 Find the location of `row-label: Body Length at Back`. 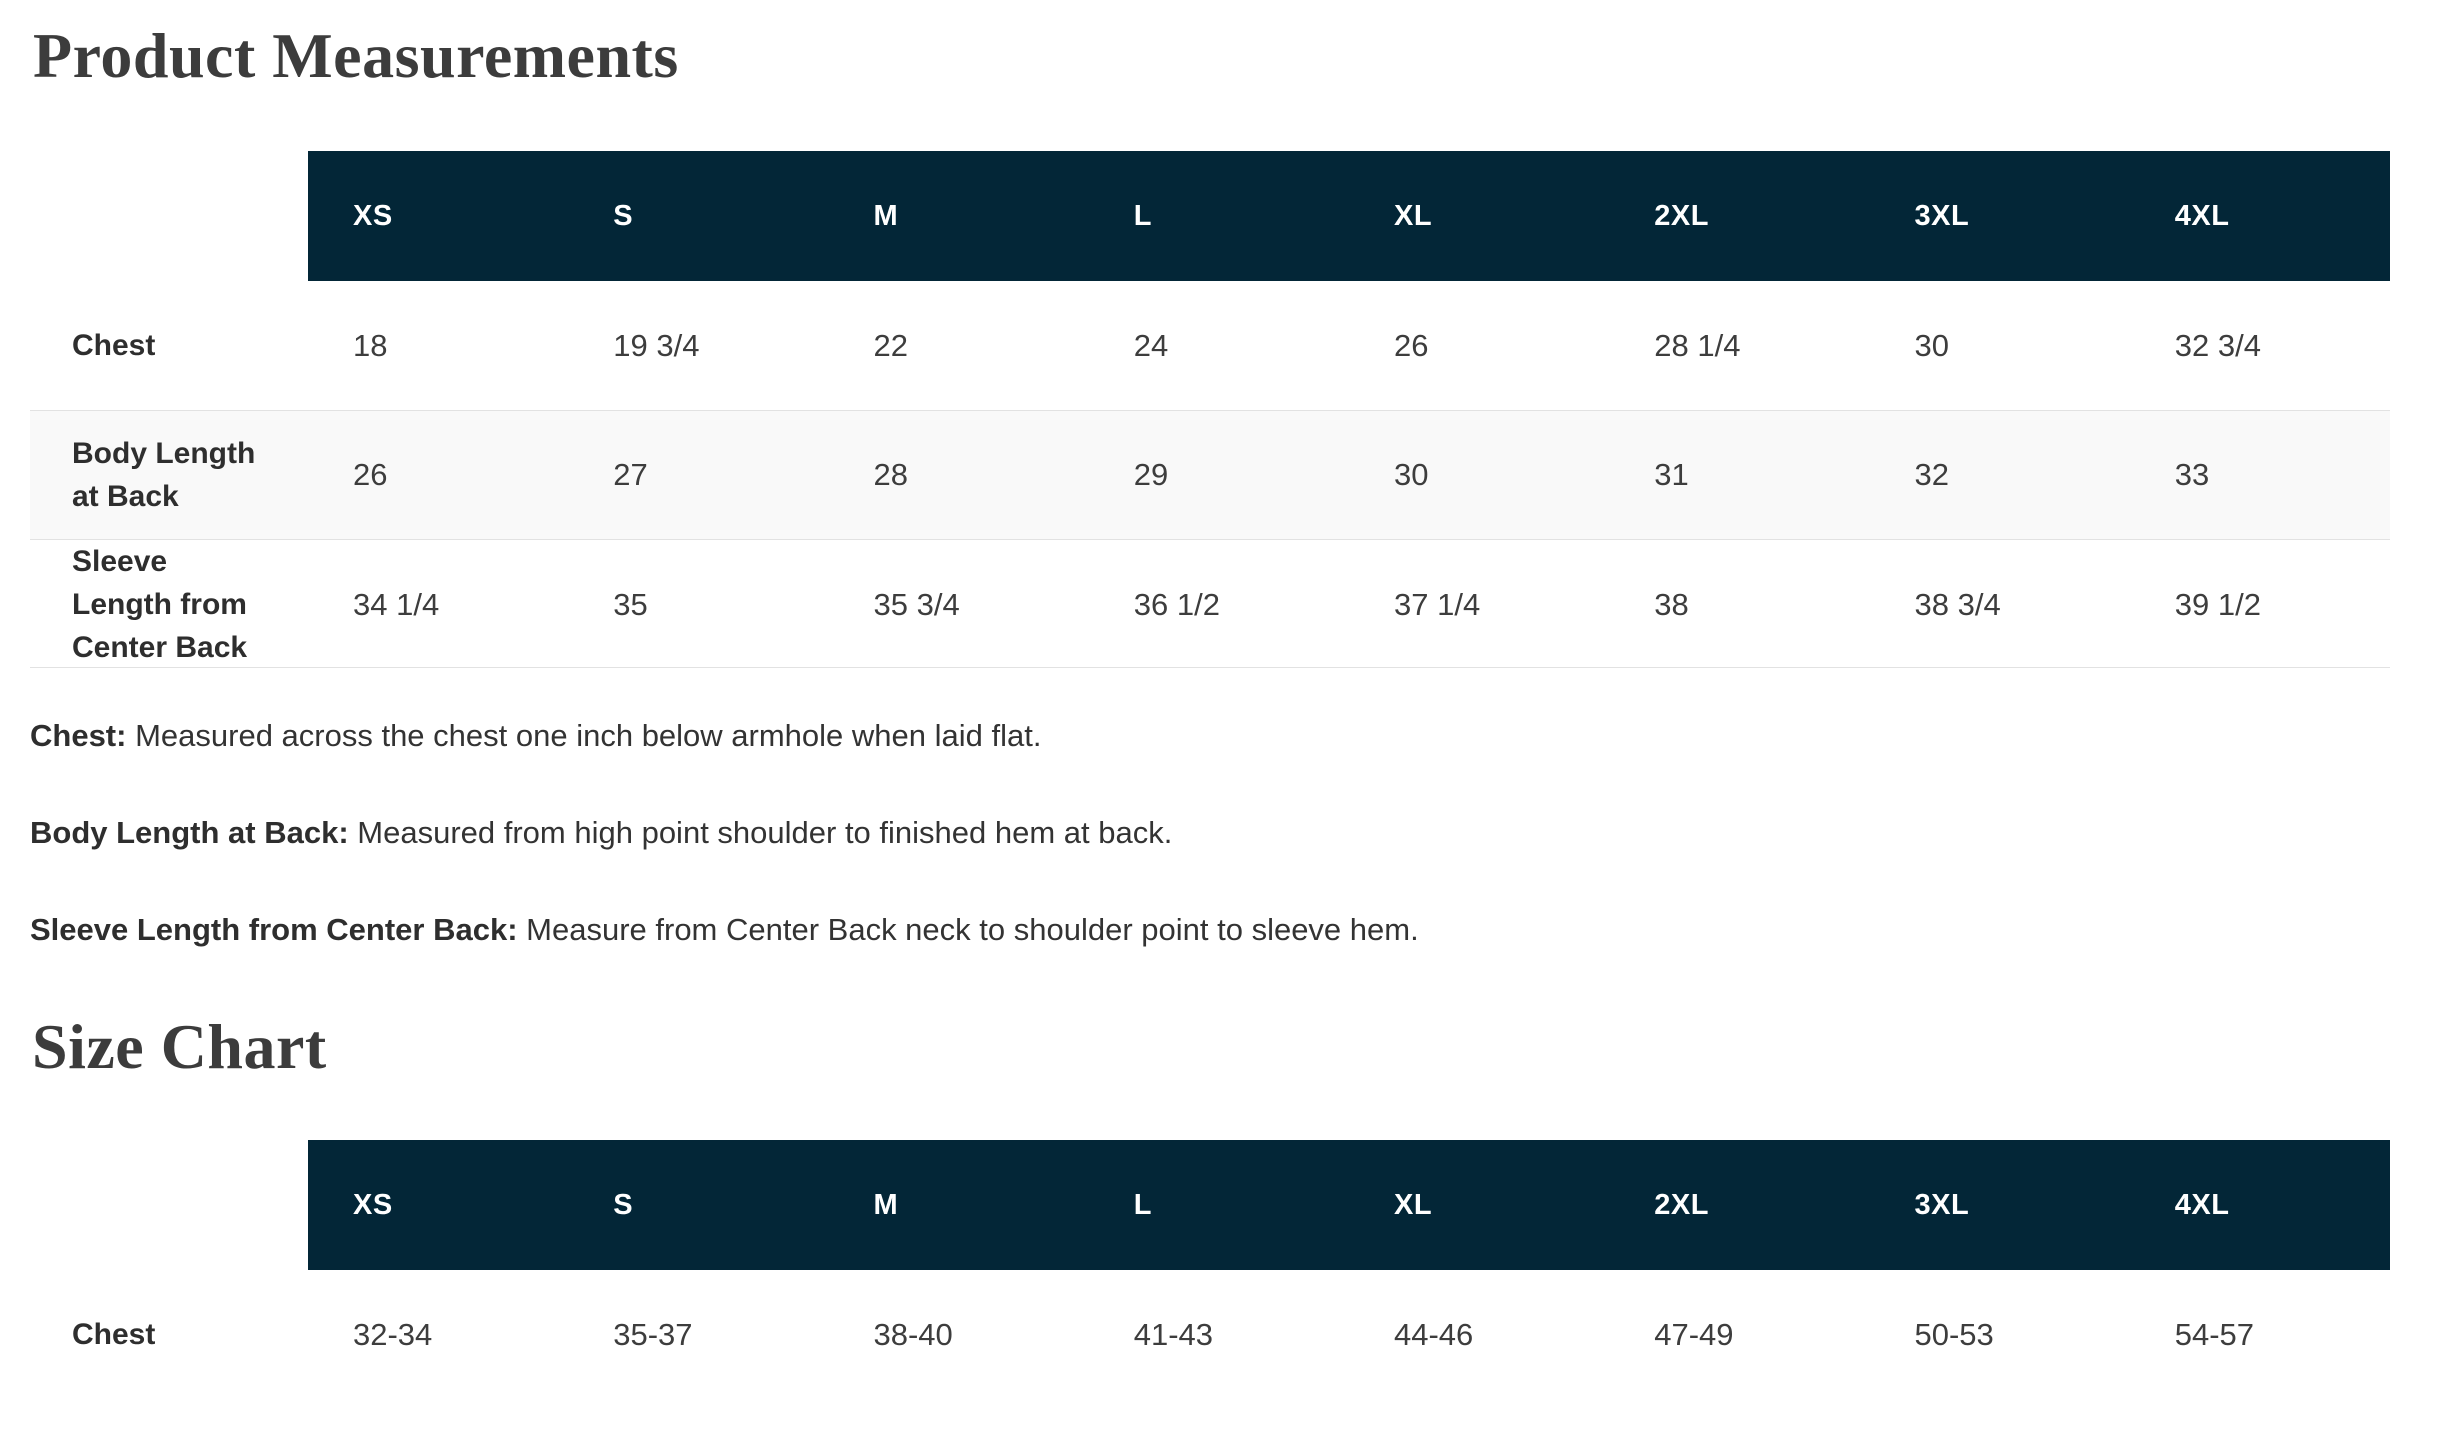

row-label: Body Length at Back is located at coordinates (164, 475).